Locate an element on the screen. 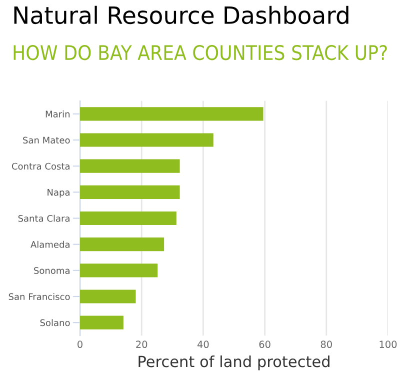  chart-title: Natural Resource Dashboard is located at coordinates (181, 15).